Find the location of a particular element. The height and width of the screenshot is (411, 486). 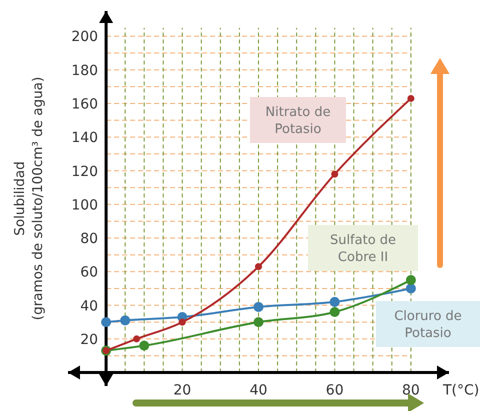

x-tick-label: 60 is located at coordinates (335, 390).